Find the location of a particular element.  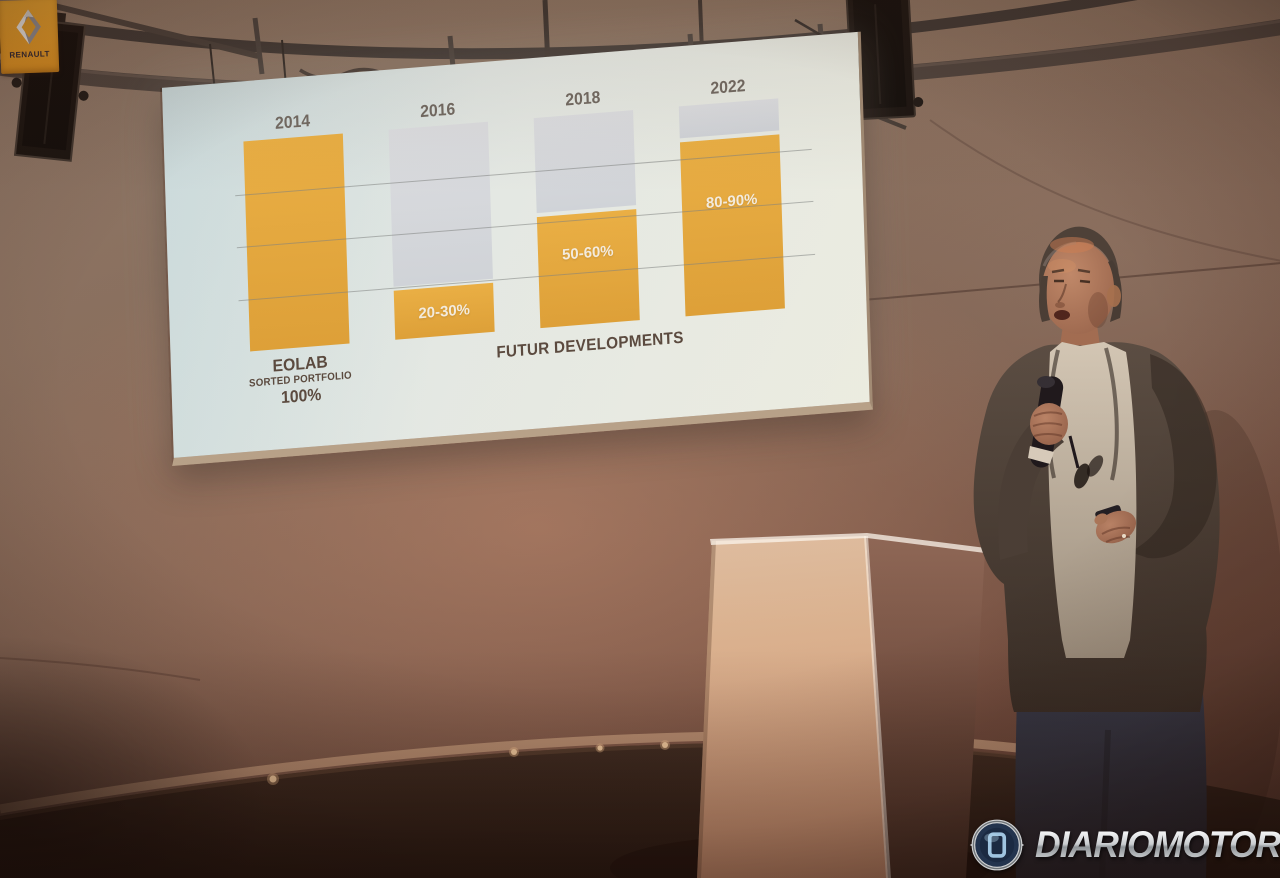

diariomotor-logo-icon is located at coordinates (997, 845).